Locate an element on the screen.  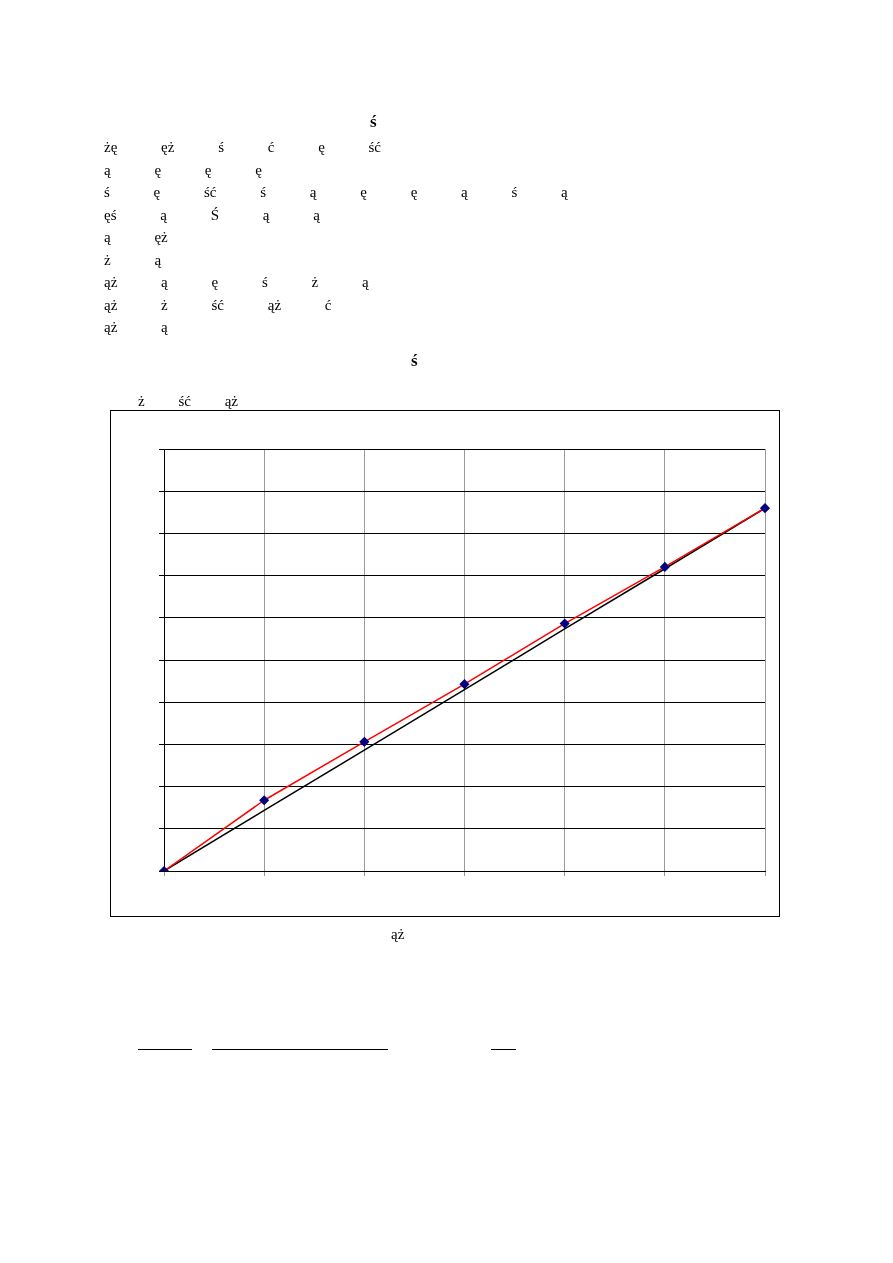
text: żę ęż ś ć ę ść is located at coordinates (243, 147).